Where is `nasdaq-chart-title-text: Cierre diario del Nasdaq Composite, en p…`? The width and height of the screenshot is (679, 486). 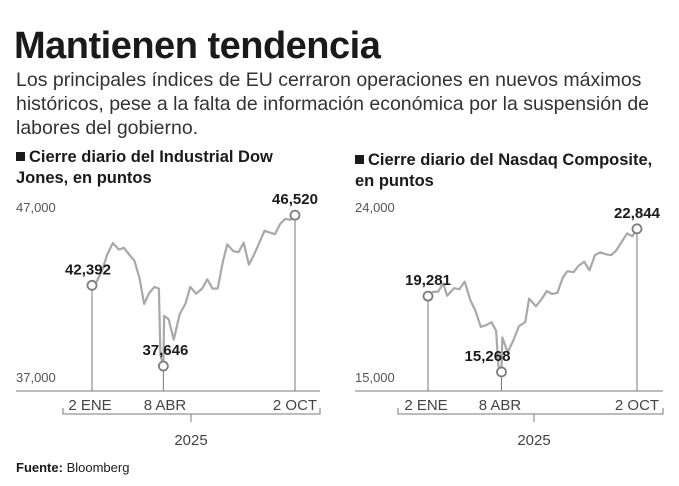
nasdaq-chart-title-text: Cierre diario del Nasdaq Composite, en p… is located at coordinates (504, 170).